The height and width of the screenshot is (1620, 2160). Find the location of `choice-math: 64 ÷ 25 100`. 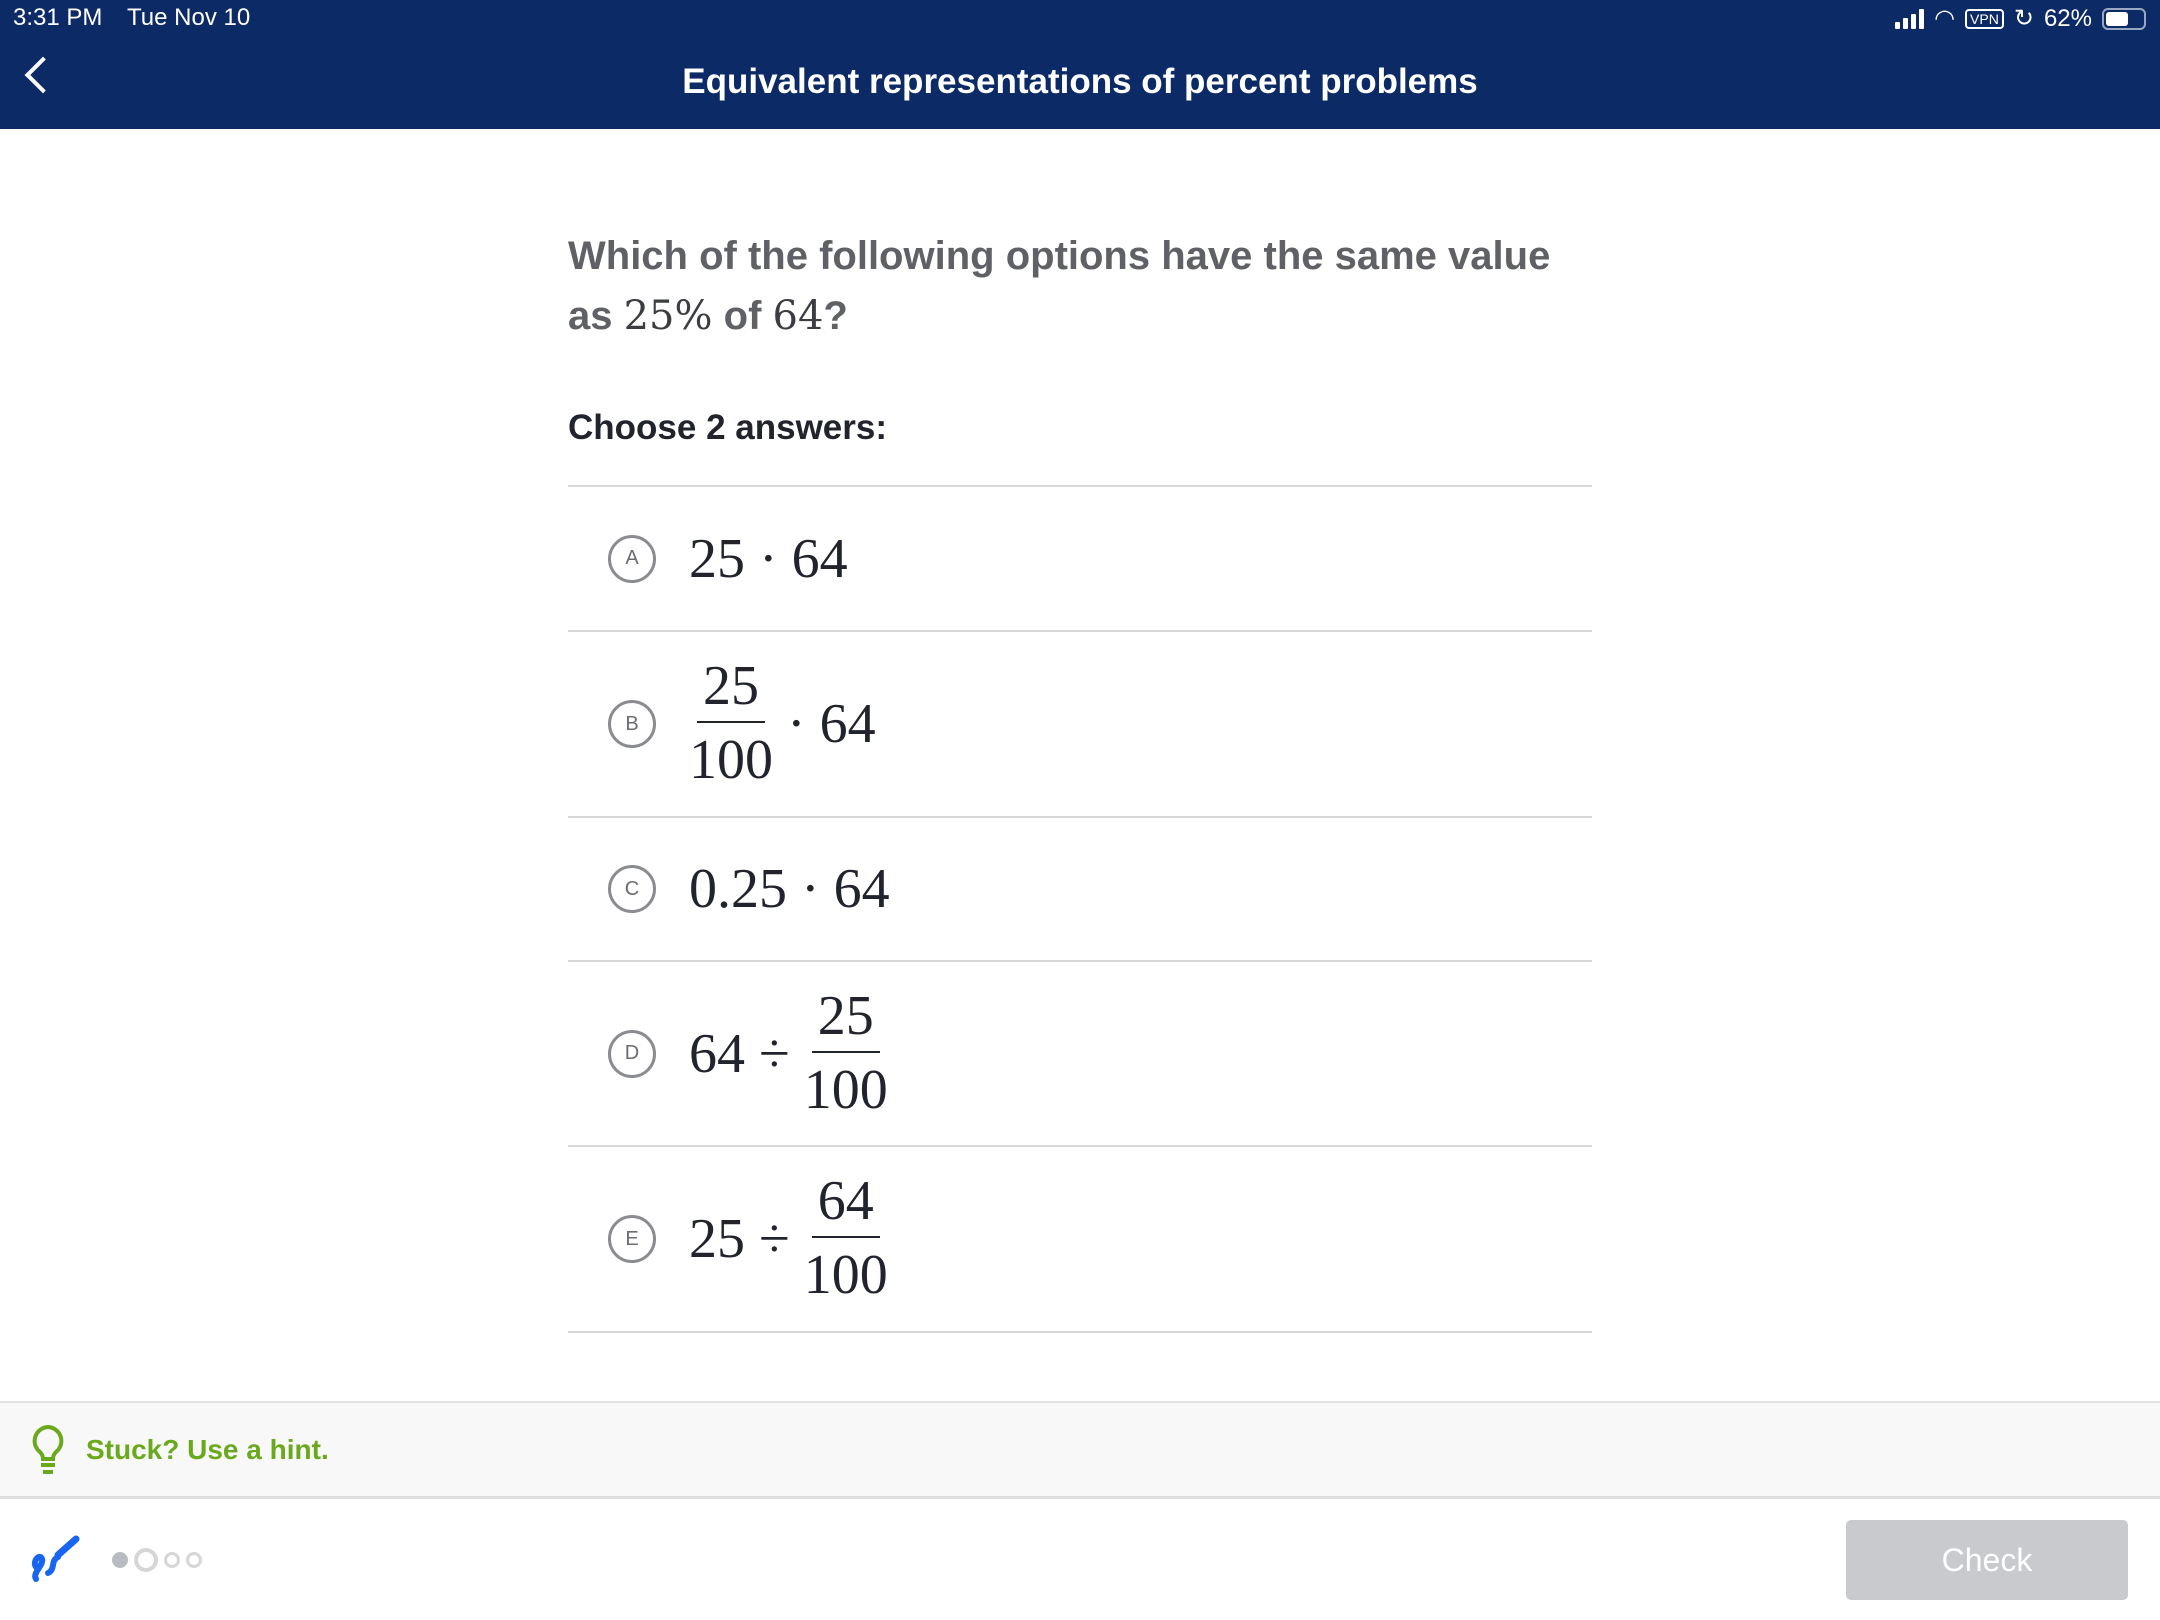

choice-math: 64 ÷ 25 100 is located at coordinates (788, 1054).